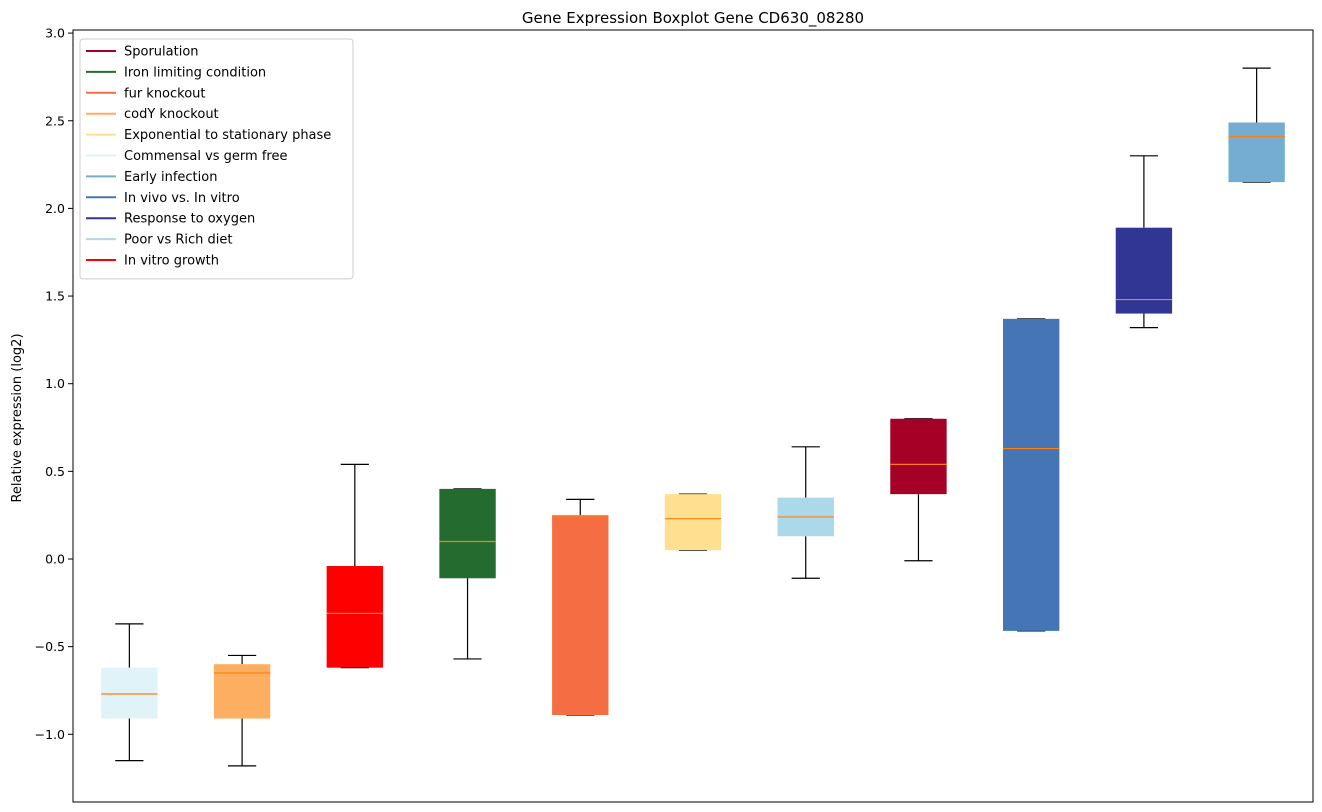 The image size is (1322, 812). What do you see at coordinates (55, 208) in the screenshot?
I see `y-tick-label: 2.0` at bounding box center [55, 208].